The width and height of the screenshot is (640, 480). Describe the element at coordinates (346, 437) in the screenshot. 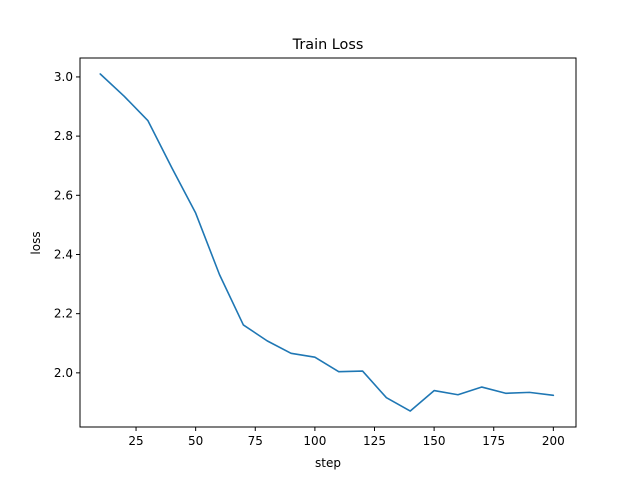

I see `x-axis-ticks: 25 50 75 100 125 150 175 200` at that location.